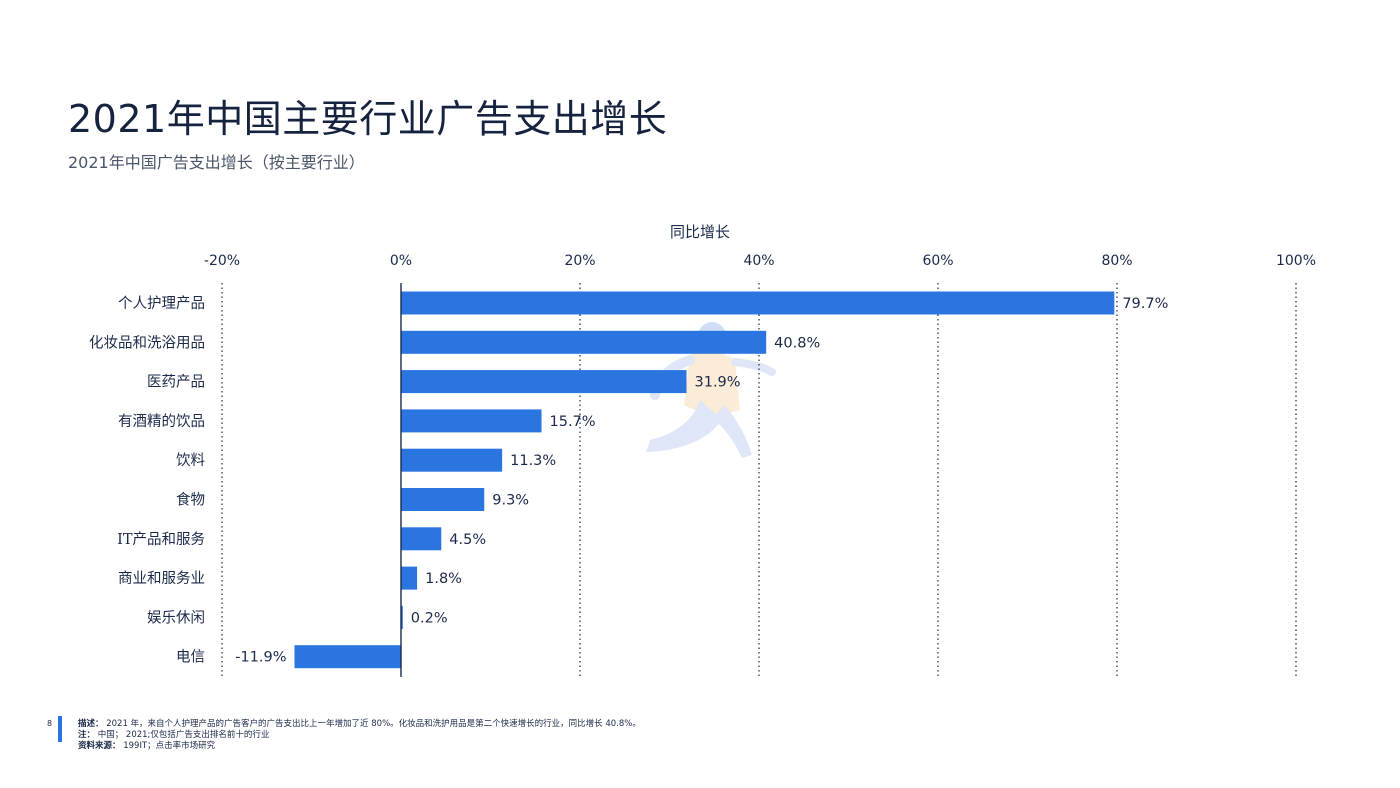  What do you see at coordinates (50, 723) in the screenshot?
I see `page-number: 8` at bounding box center [50, 723].